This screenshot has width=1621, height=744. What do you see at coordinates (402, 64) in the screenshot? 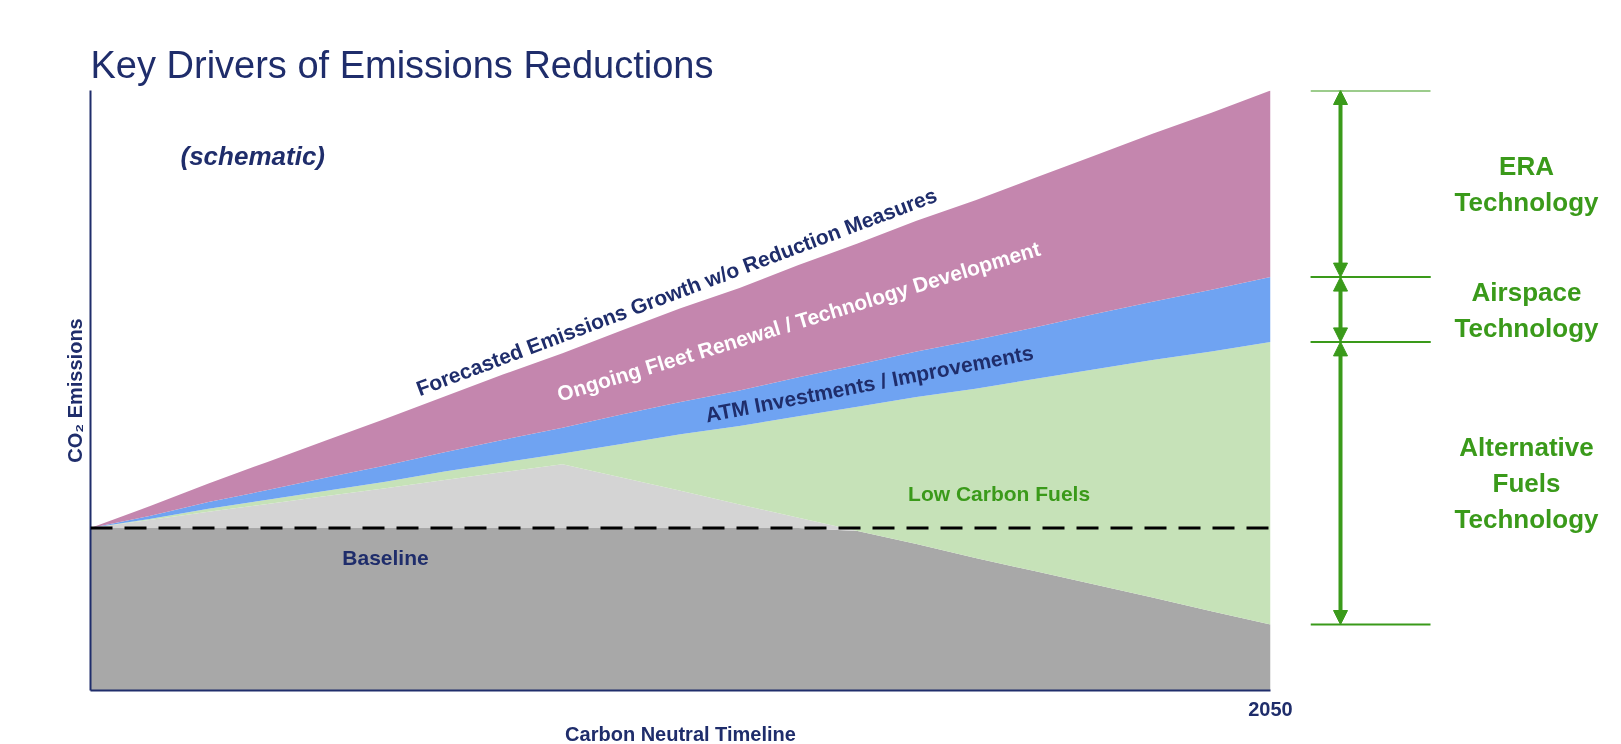
I see `chart-title: Key Drivers of Emissions Reductions` at bounding box center [402, 64].